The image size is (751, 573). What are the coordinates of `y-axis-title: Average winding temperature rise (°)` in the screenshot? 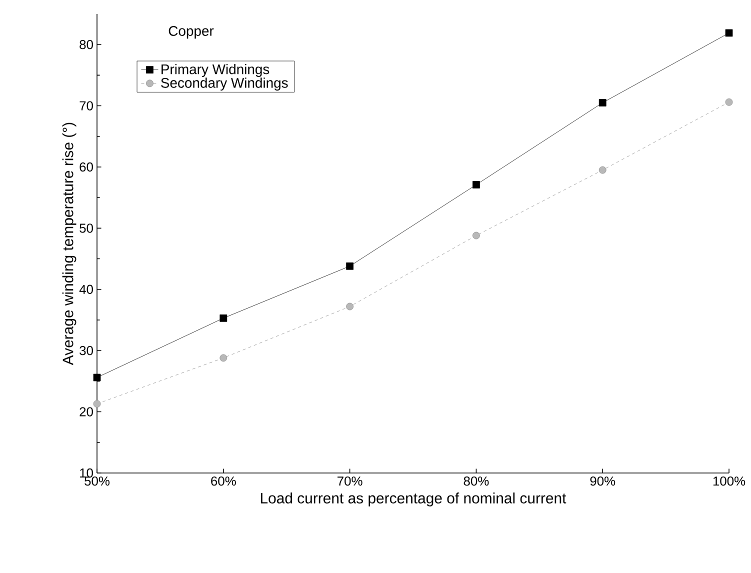 It's located at (69, 244).